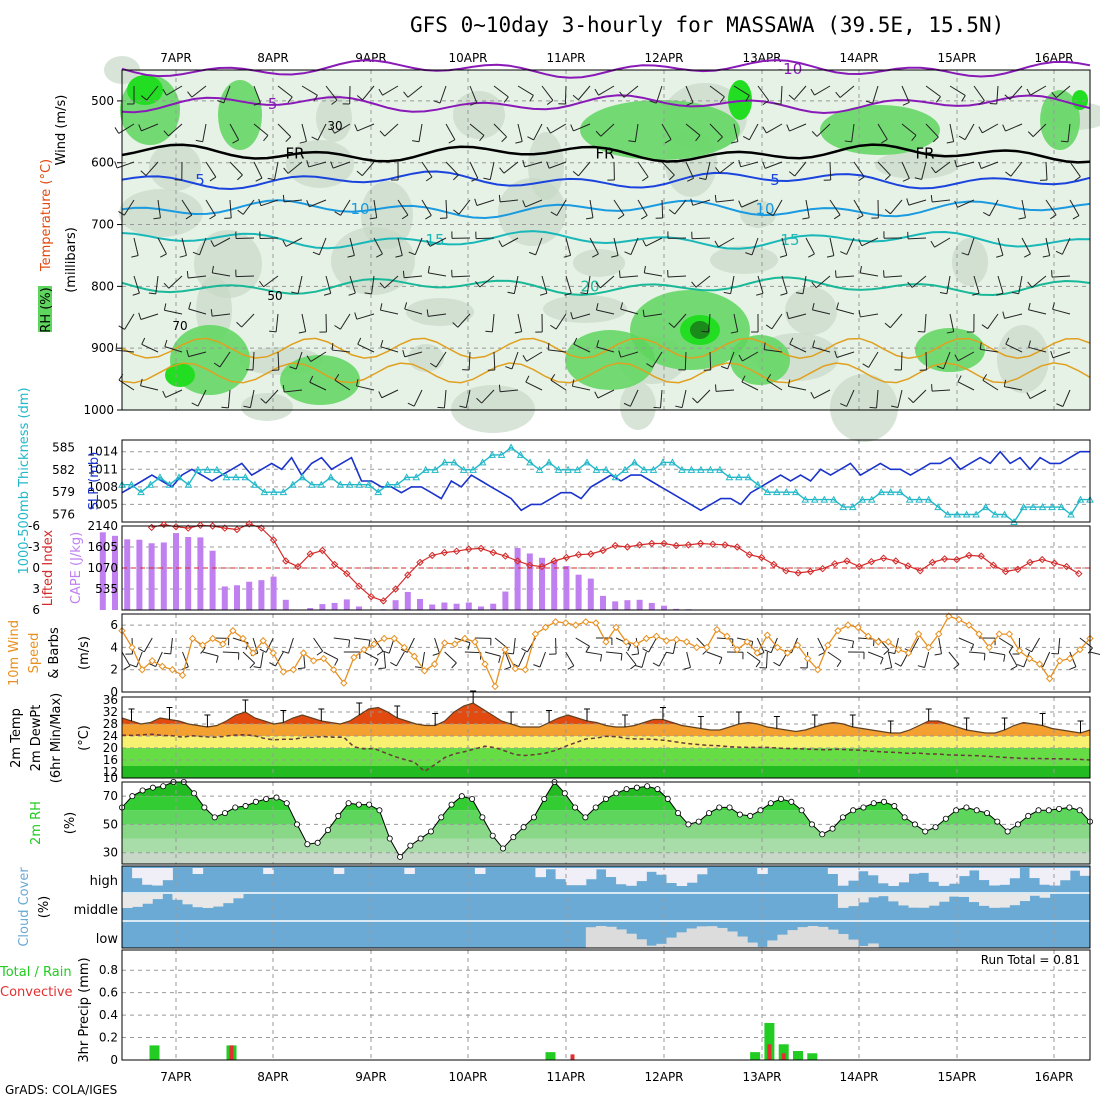 The width and height of the screenshot is (1100, 1100). What do you see at coordinates (950, 350) in the screenshot?
I see `rh-moist-blob` at bounding box center [950, 350].